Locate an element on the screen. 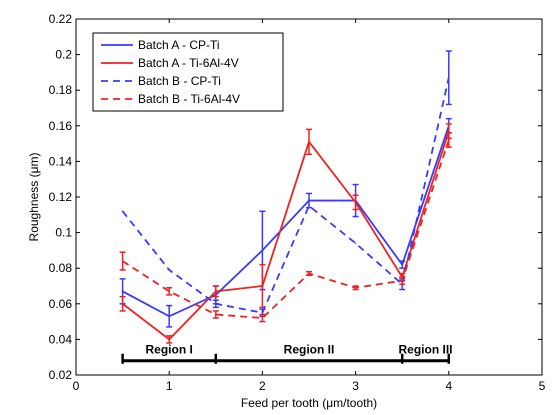  y-tick-label: 0.02 is located at coordinates (61, 375).